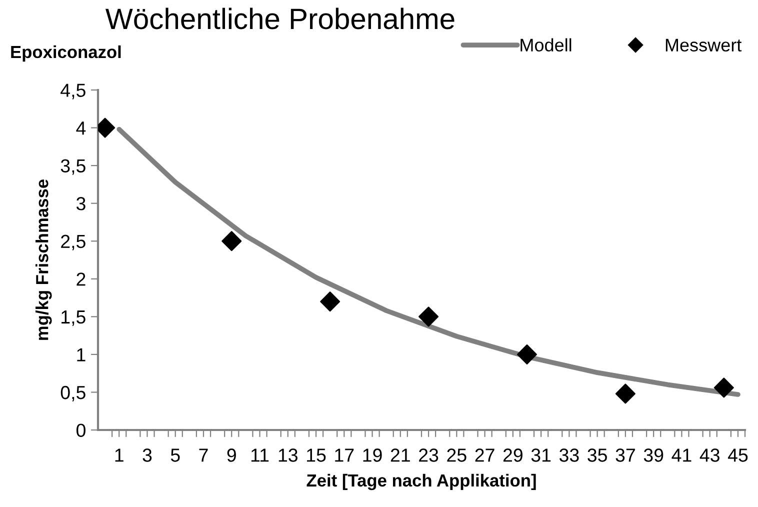 This screenshot has height=507, width=758. I want to click on y-tick-label: 2, so click(81, 279).